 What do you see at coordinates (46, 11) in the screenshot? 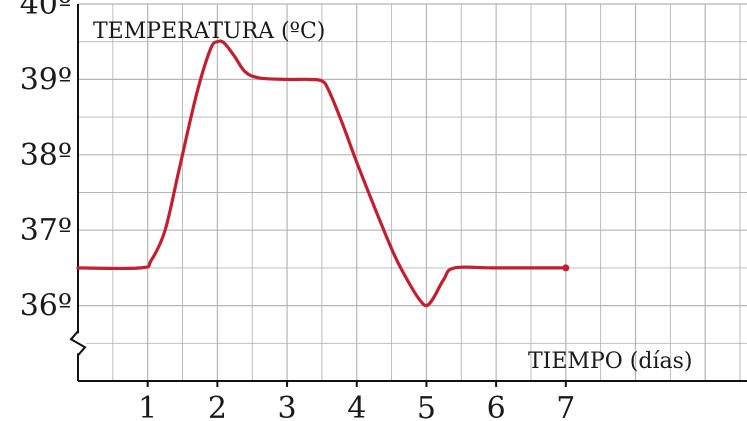
I see `y-tick-label: 40º` at bounding box center [46, 11].